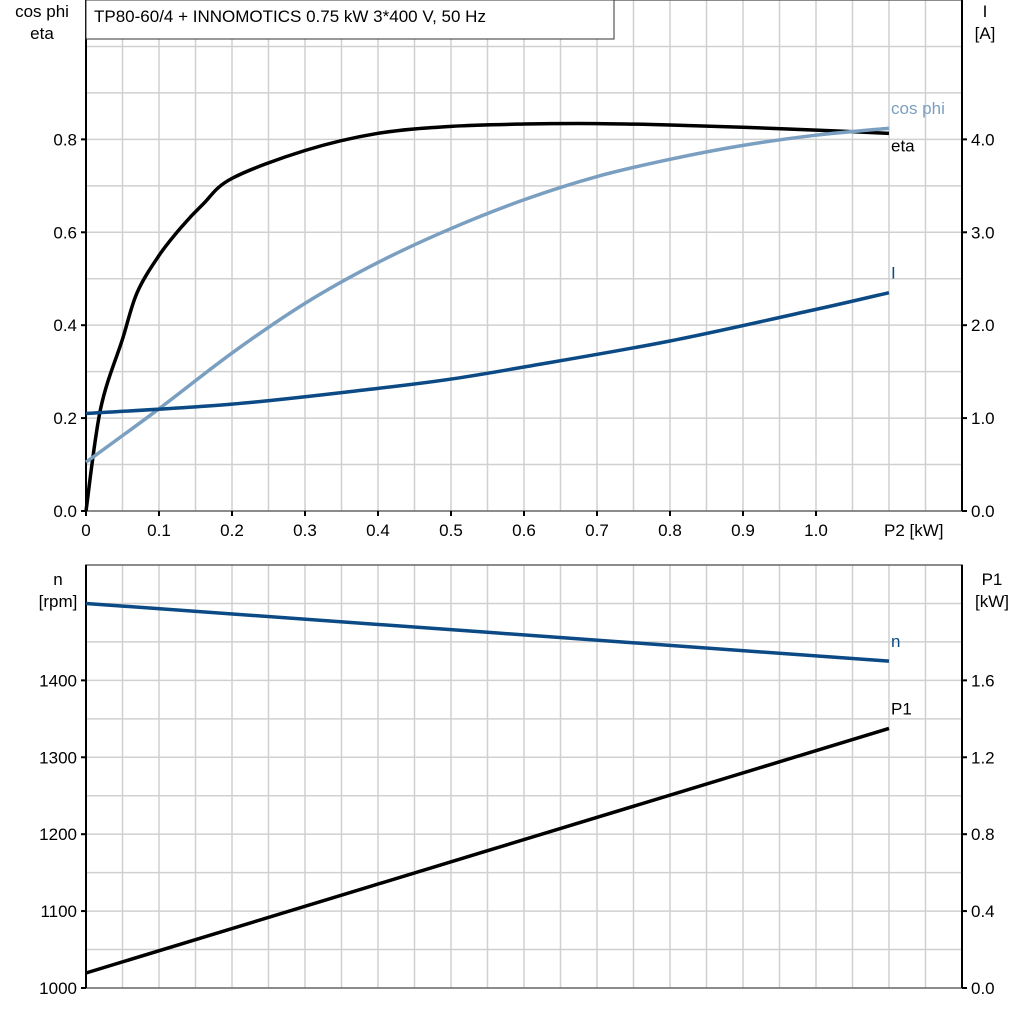 This screenshot has width=1024, height=1024. Describe the element at coordinates (65, 232) in the screenshot. I see `y-left-tick-label: 0.6` at that location.